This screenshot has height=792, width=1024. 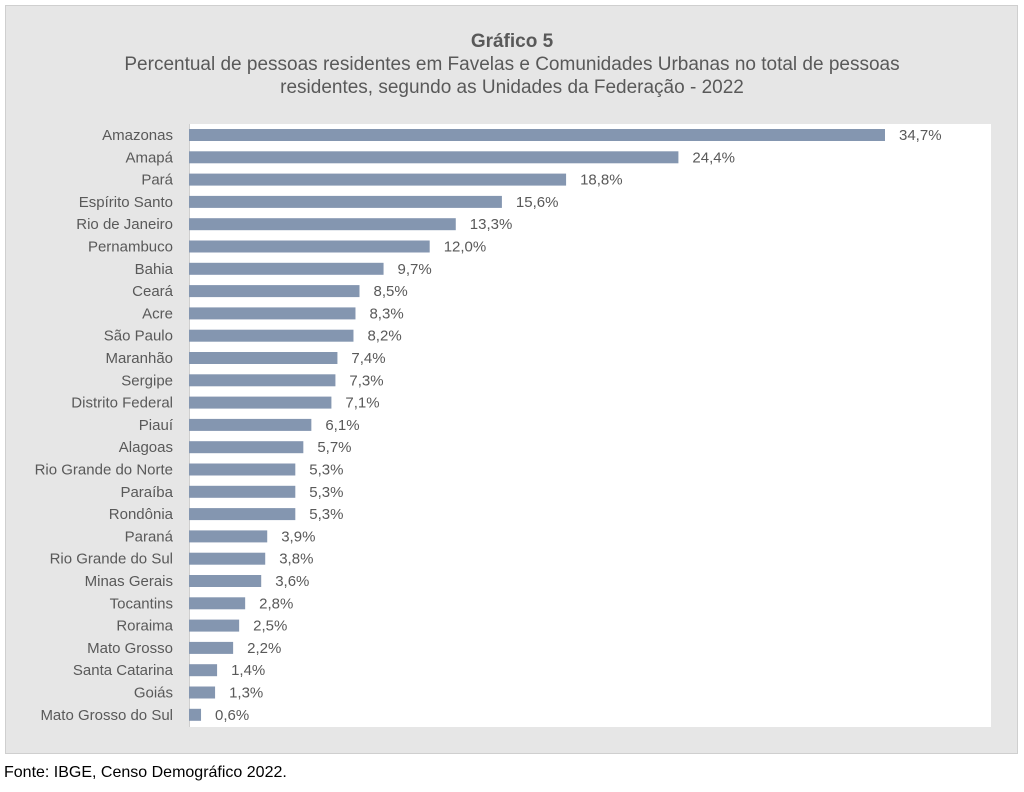 What do you see at coordinates (111, 559) in the screenshot?
I see `category-label: Rio Grande do Sul` at bounding box center [111, 559].